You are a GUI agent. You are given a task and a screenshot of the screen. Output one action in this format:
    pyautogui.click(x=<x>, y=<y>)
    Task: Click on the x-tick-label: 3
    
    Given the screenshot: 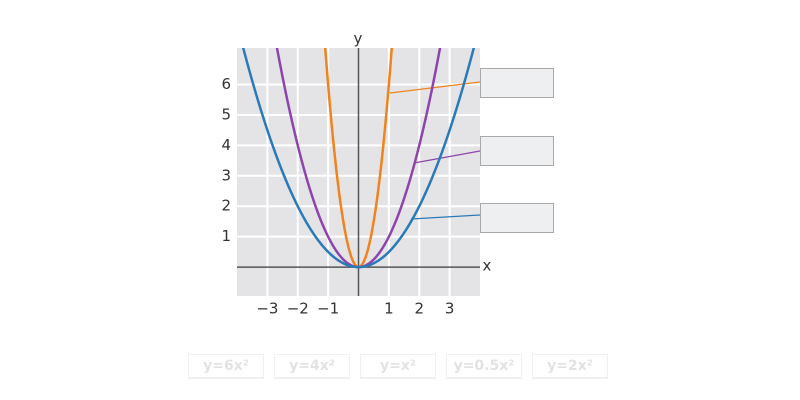 What is the action you would take?
    pyautogui.click(x=450, y=309)
    